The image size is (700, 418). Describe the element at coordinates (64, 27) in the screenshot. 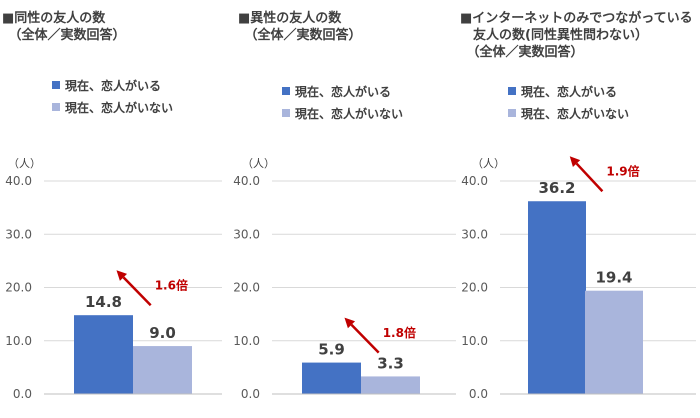

I see `chart-title: ■同性の友人の数 （全体／実数回答）` at that location.